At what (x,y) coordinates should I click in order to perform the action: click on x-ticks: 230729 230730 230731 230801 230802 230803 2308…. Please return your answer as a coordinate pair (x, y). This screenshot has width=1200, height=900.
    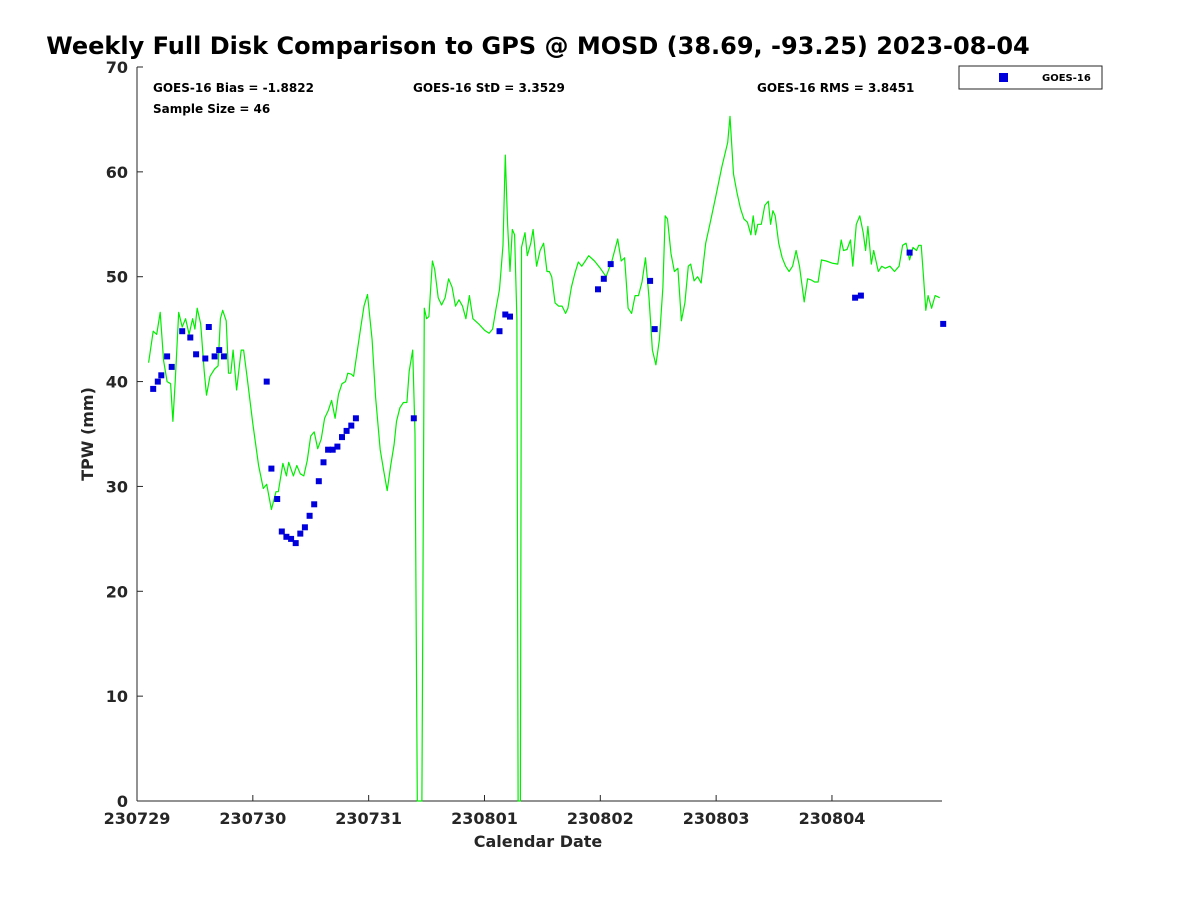
    Looking at the image, I should click on (485, 811).